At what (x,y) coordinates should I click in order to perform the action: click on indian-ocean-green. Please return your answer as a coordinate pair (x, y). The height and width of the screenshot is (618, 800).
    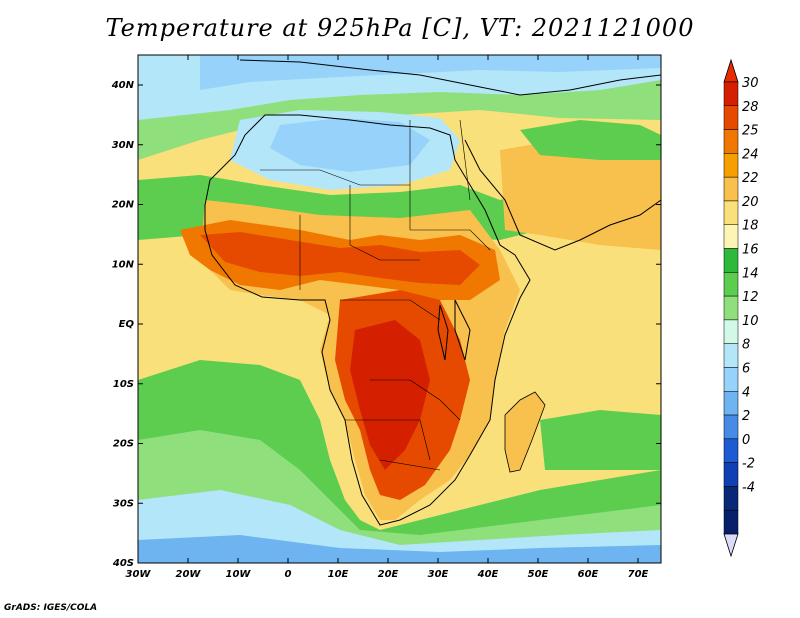
    Looking at the image, I should click on (600, 440).